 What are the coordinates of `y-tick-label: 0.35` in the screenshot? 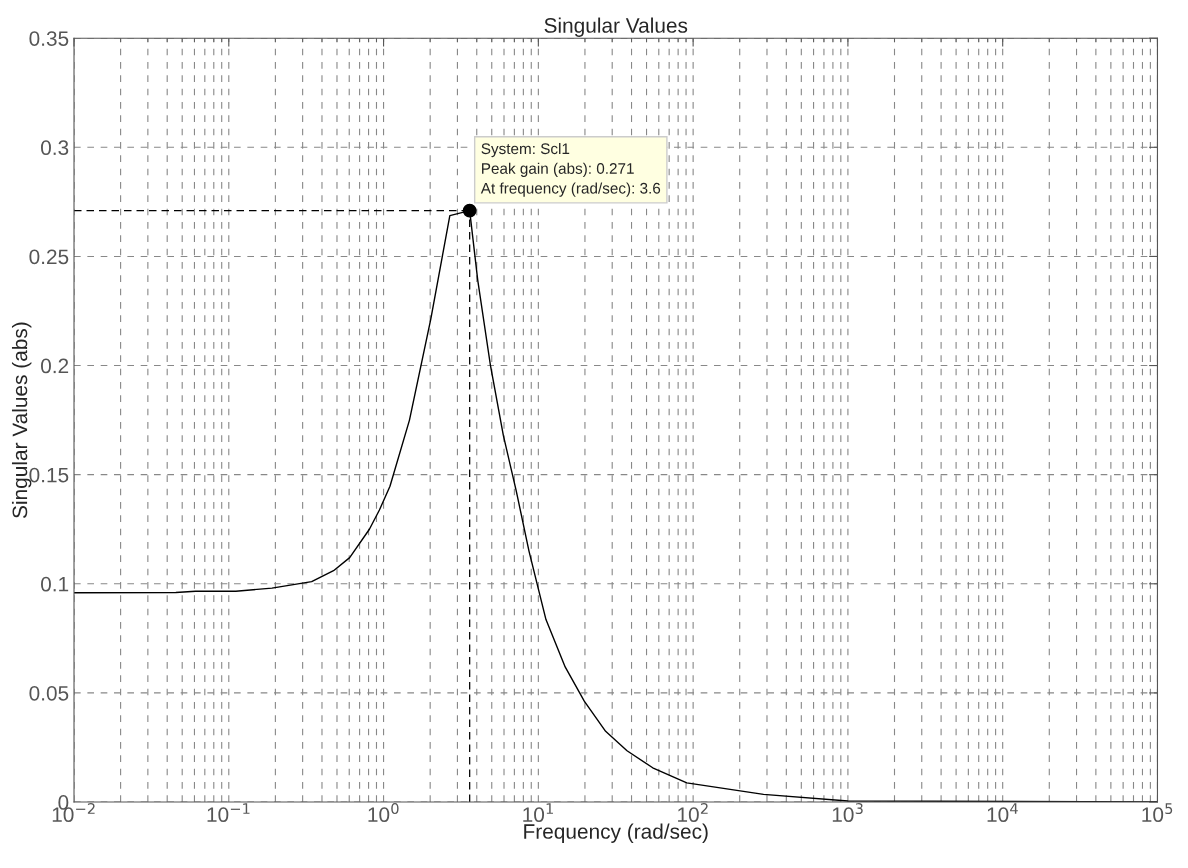 It's located at (49, 38).